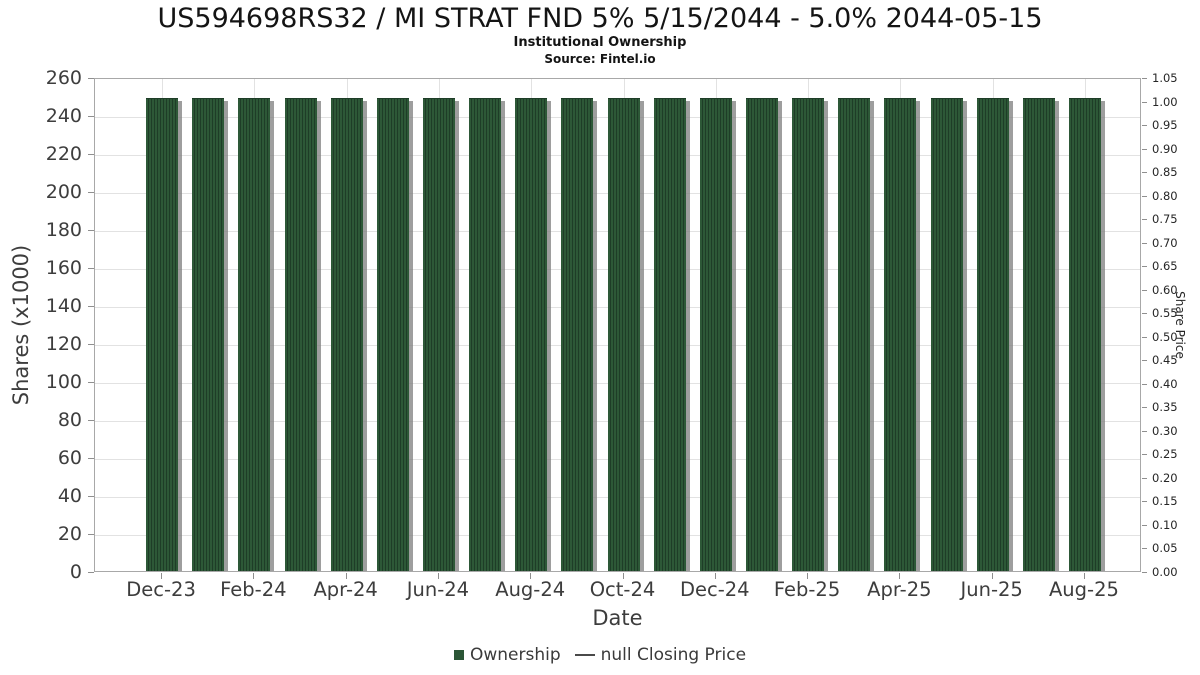 The height and width of the screenshot is (675, 1200). Describe the element at coordinates (991, 589) in the screenshot. I see `x-axis-tick-label: Jun-25` at that location.